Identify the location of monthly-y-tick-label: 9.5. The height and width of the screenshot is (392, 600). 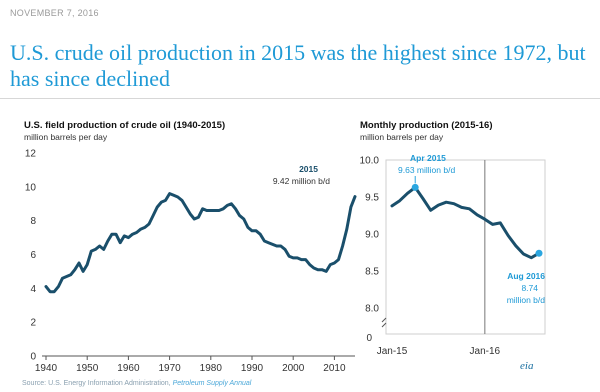
(372, 198).